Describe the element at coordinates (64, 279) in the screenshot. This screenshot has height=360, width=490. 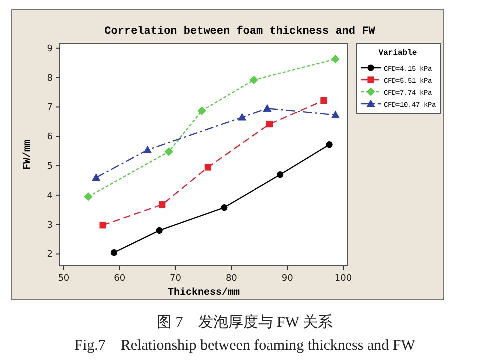
I see `x-tick-label: 50` at that location.